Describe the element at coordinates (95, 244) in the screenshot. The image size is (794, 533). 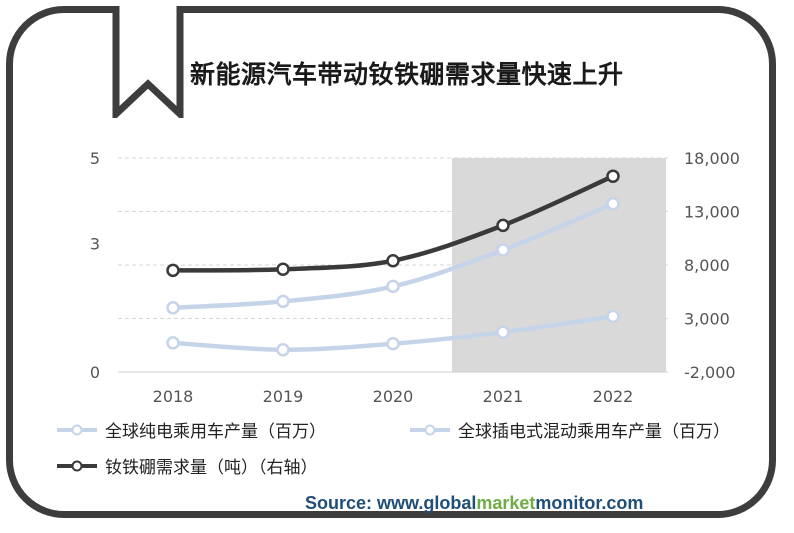
I see `y-left-tick-label: 3` at that location.